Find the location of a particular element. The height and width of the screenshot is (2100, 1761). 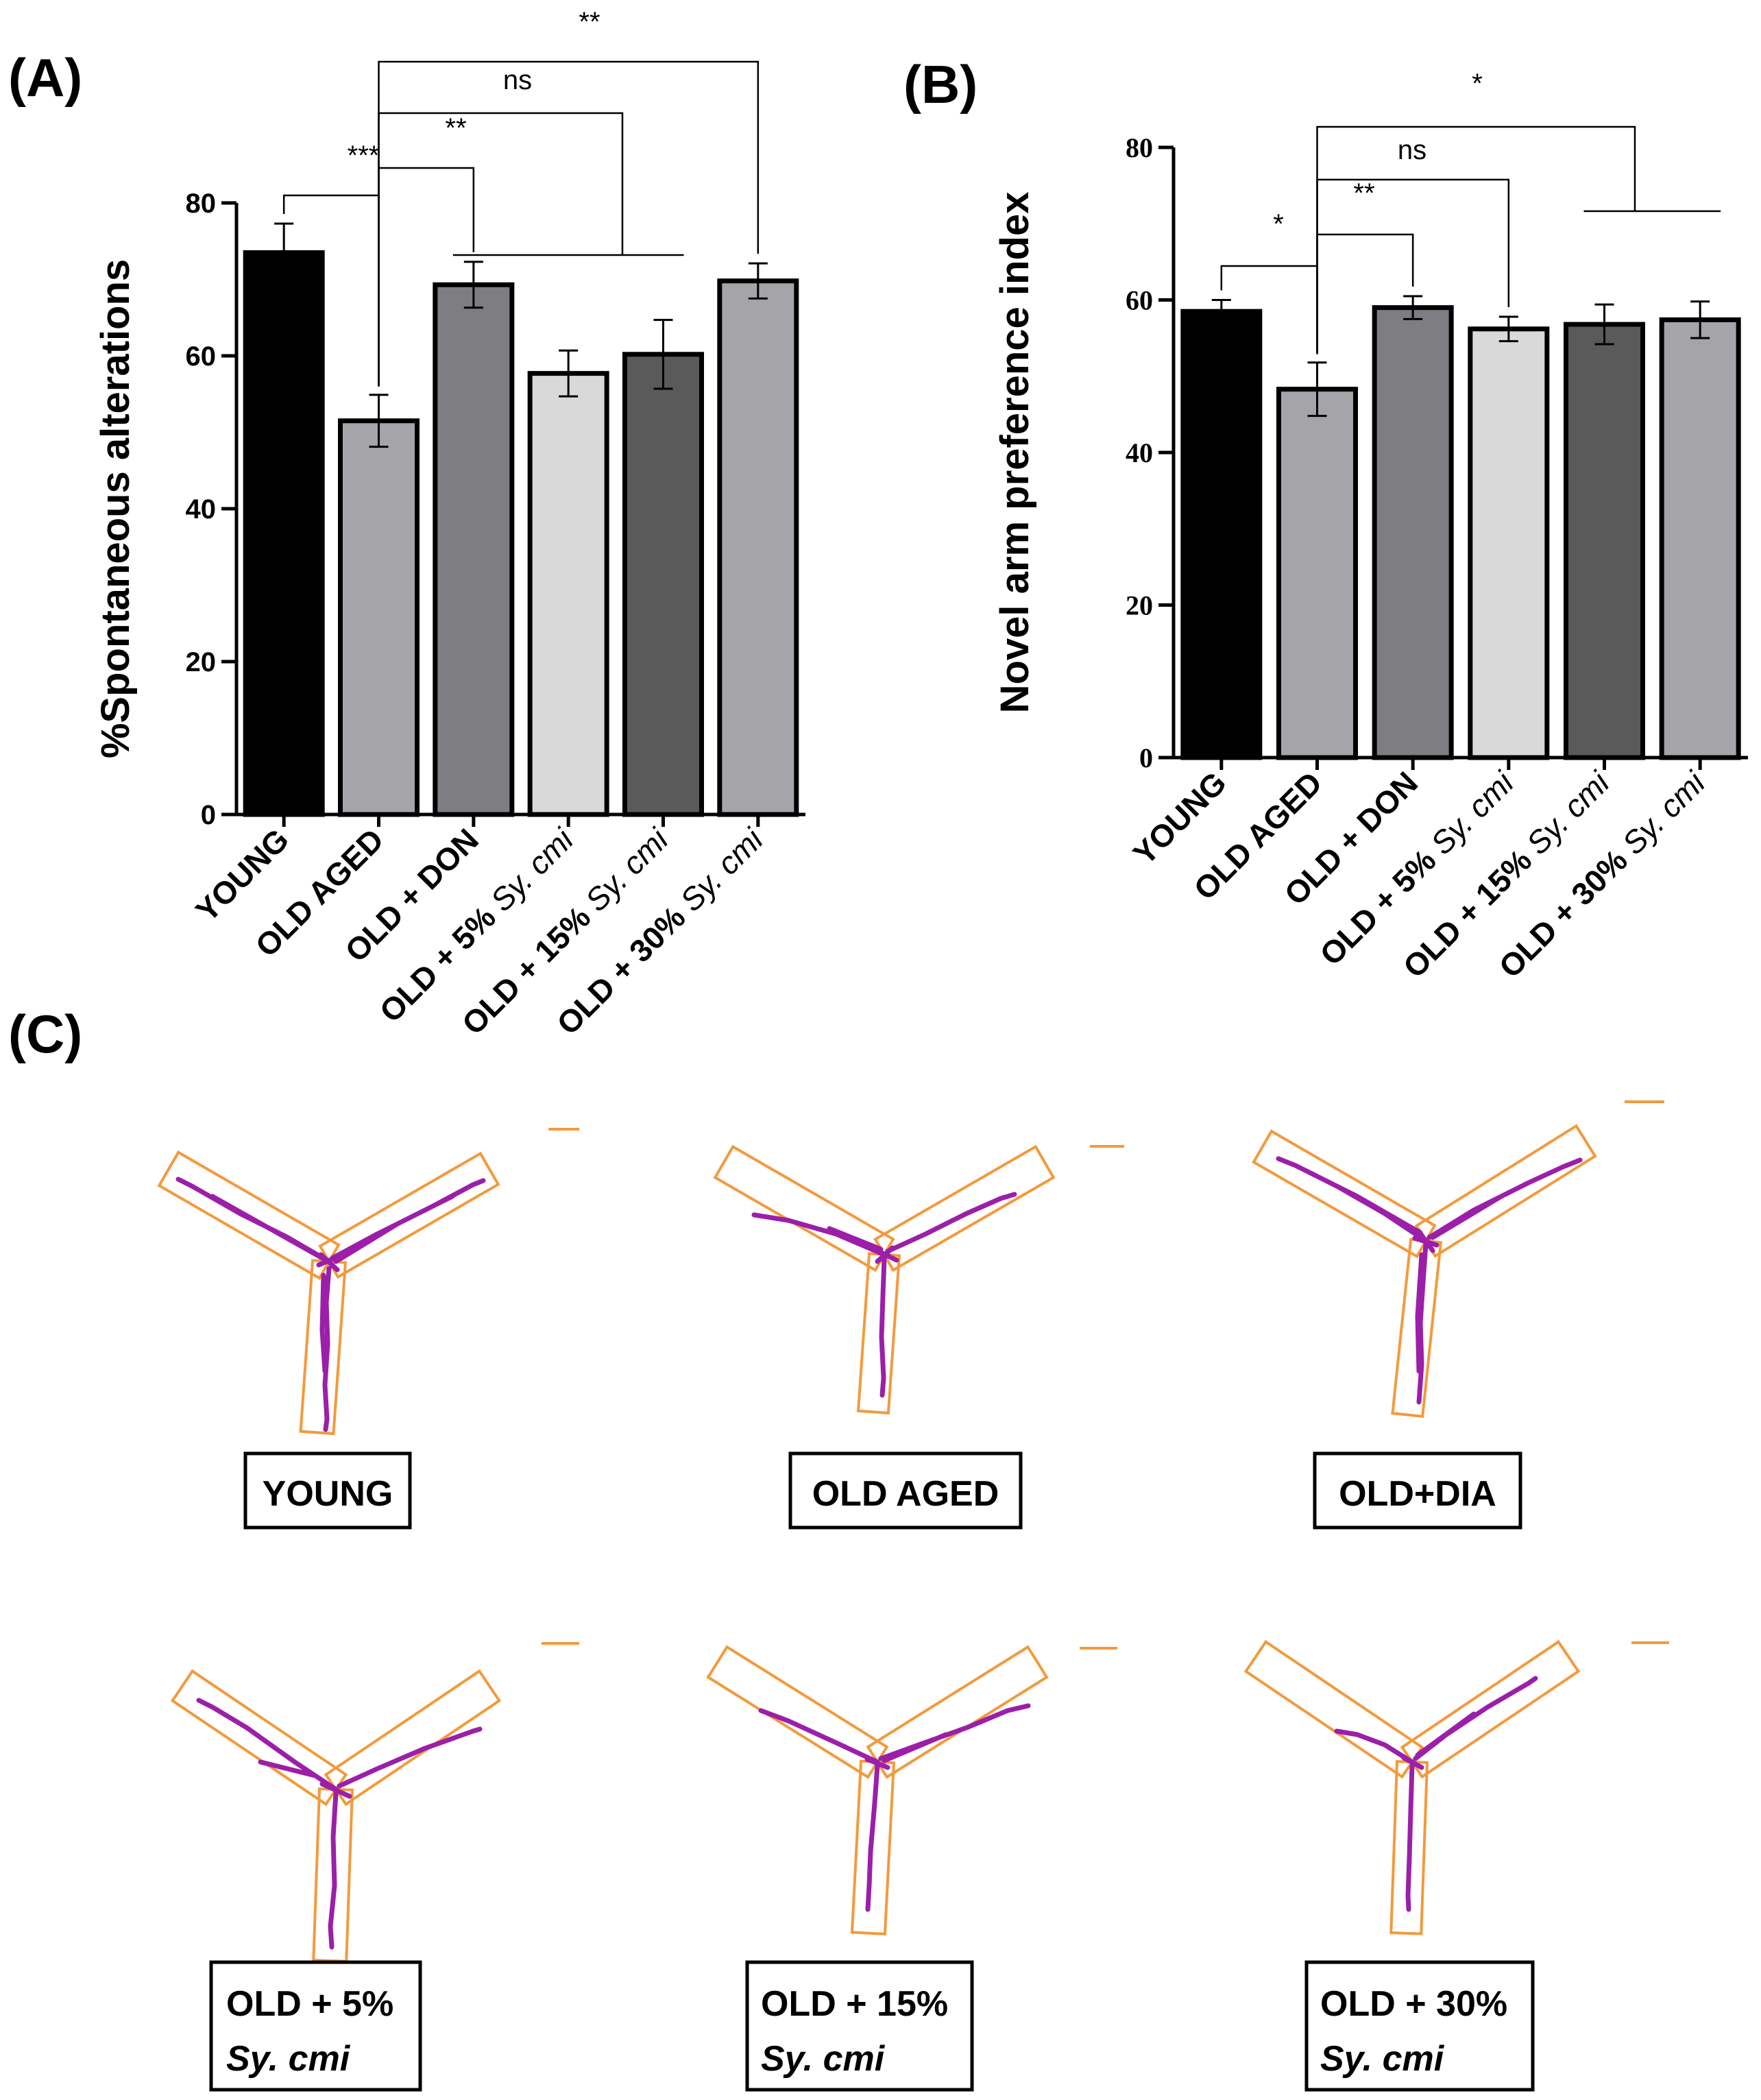

caption-old-dia: OLD+DIA is located at coordinates (1417, 1490).